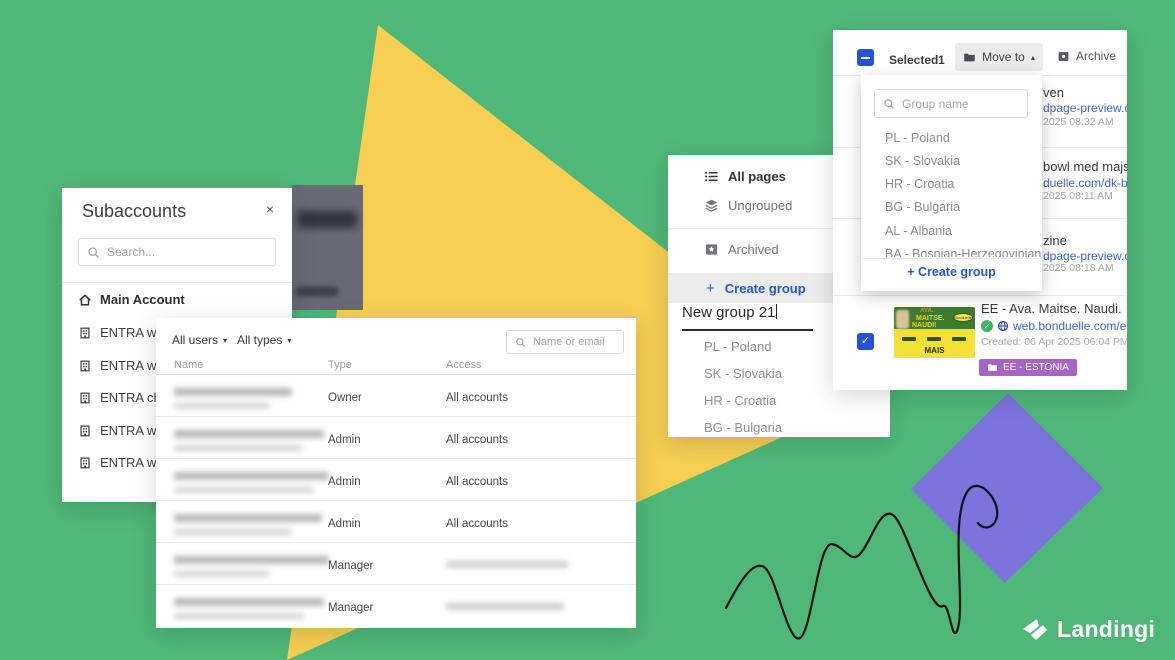  What do you see at coordinates (934, 318) in the screenshot?
I see `thumbnail-banner` at bounding box center [934, 318].